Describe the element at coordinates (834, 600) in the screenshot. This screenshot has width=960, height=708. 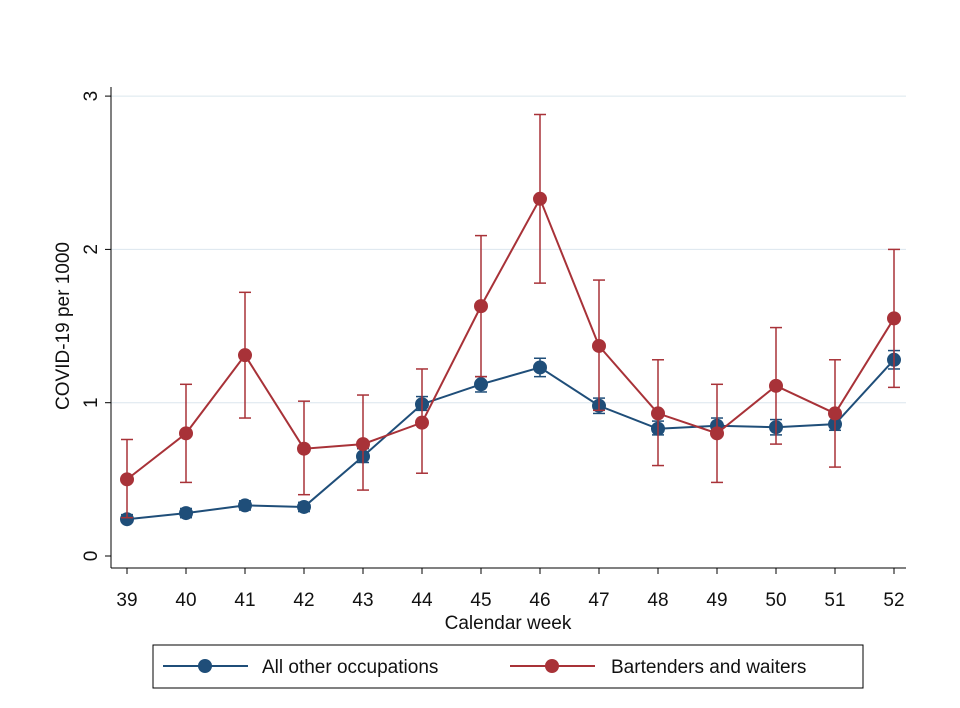
I see `x-tick-label: 51` at that location.